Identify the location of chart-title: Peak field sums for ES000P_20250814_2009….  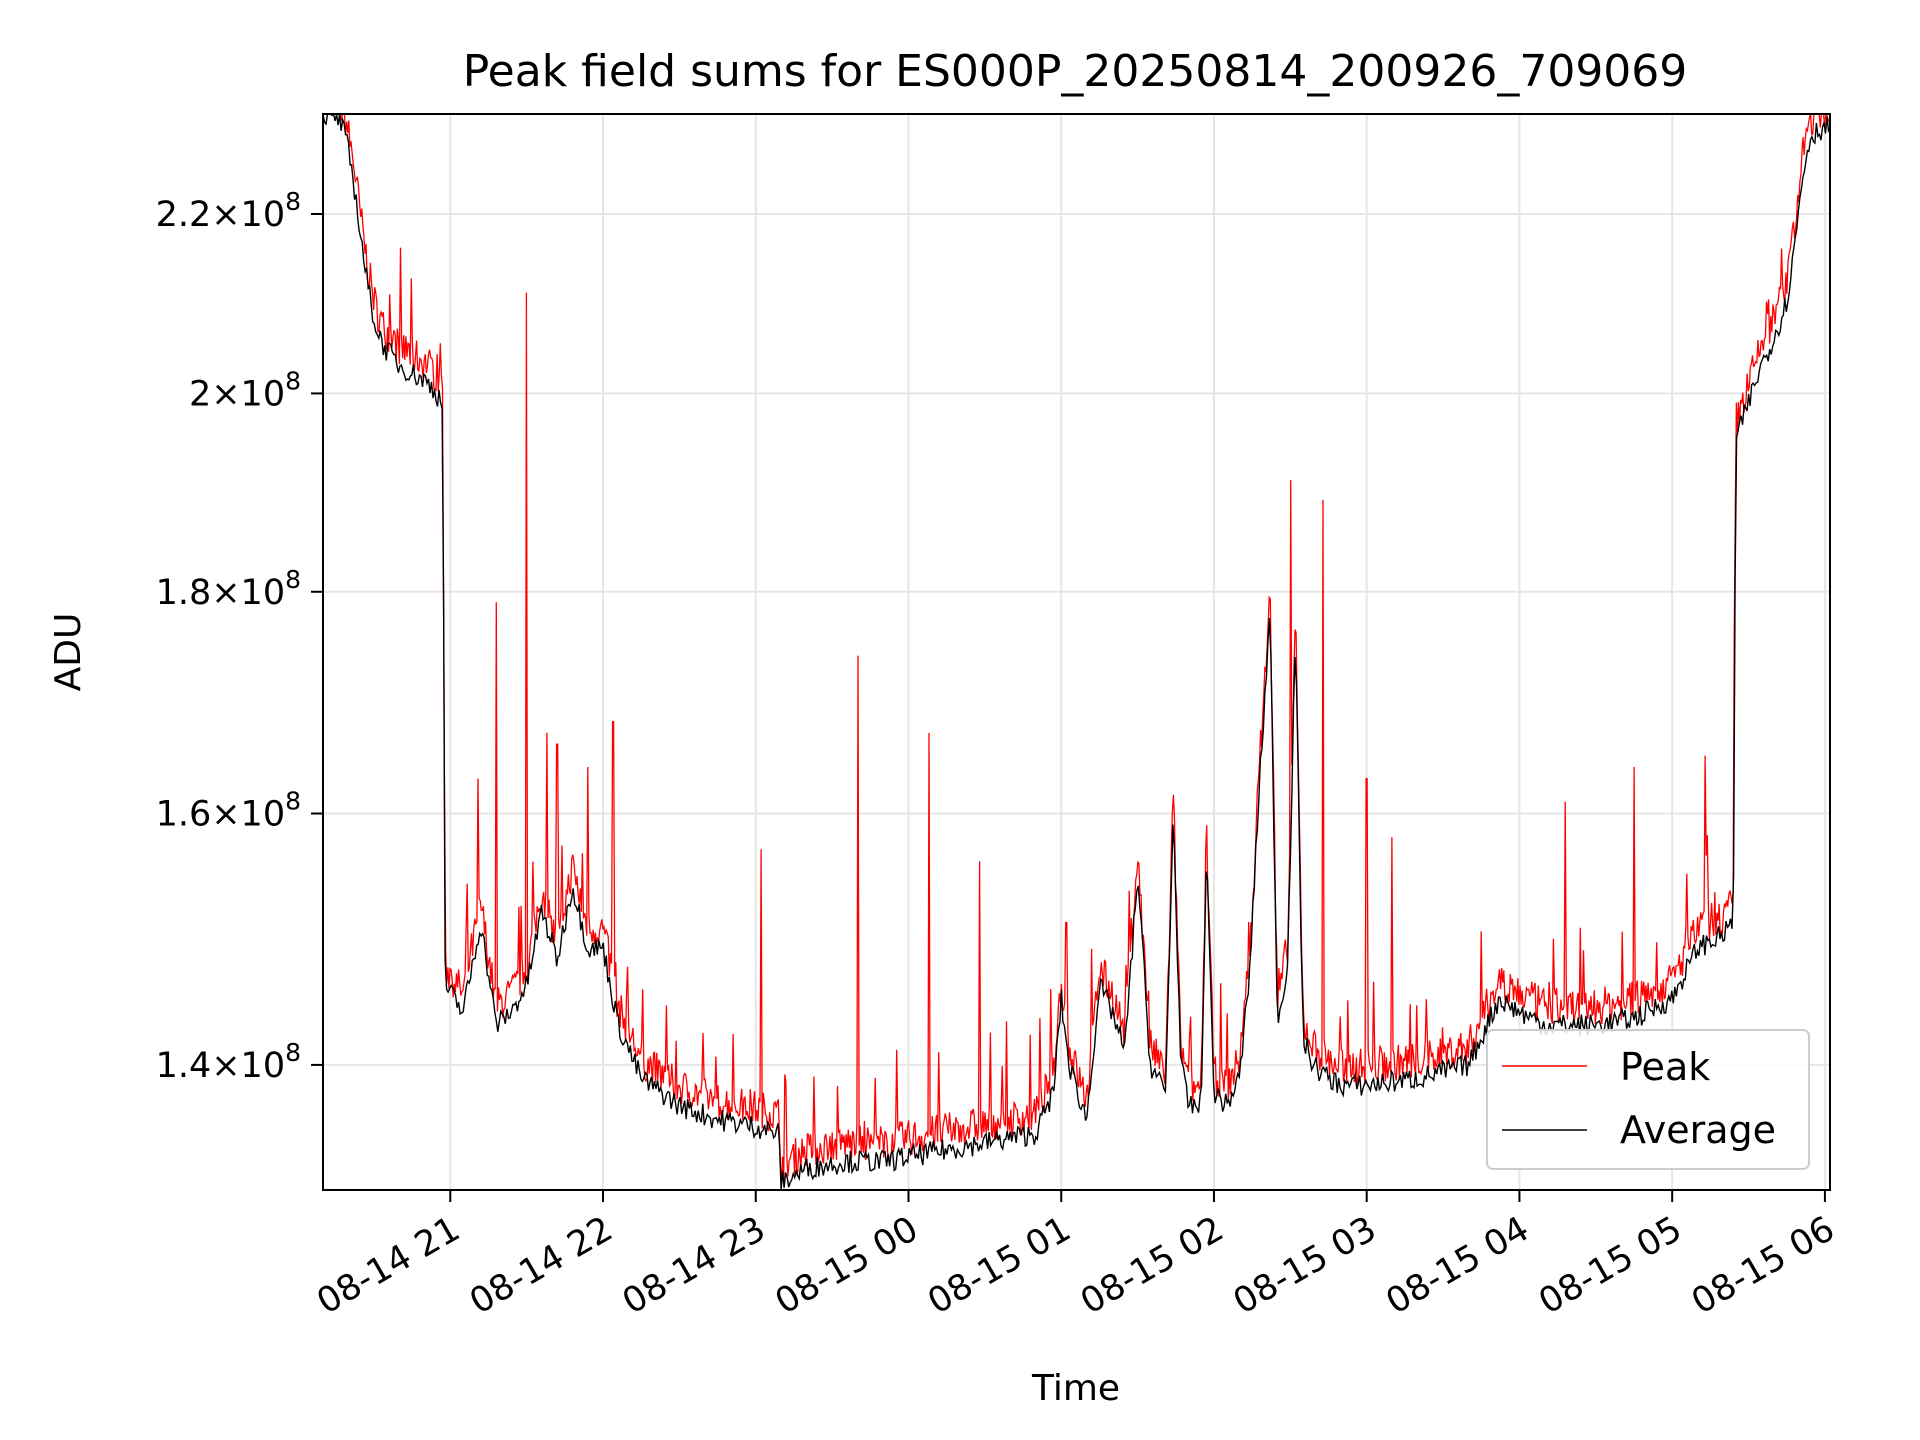
(1075, 71).